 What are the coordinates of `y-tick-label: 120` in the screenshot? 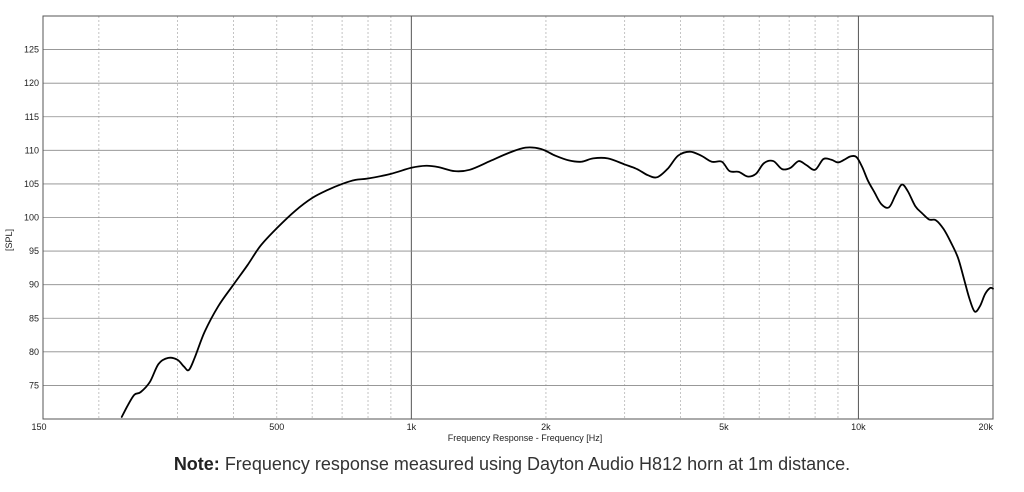 It's located at (31, 83).